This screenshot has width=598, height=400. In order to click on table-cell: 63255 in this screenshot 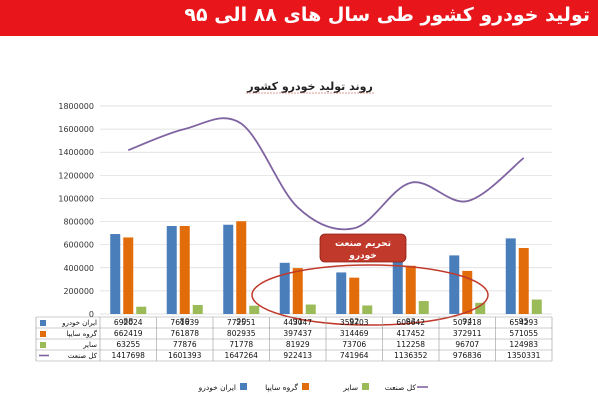, I will do `click(128, 344)`.